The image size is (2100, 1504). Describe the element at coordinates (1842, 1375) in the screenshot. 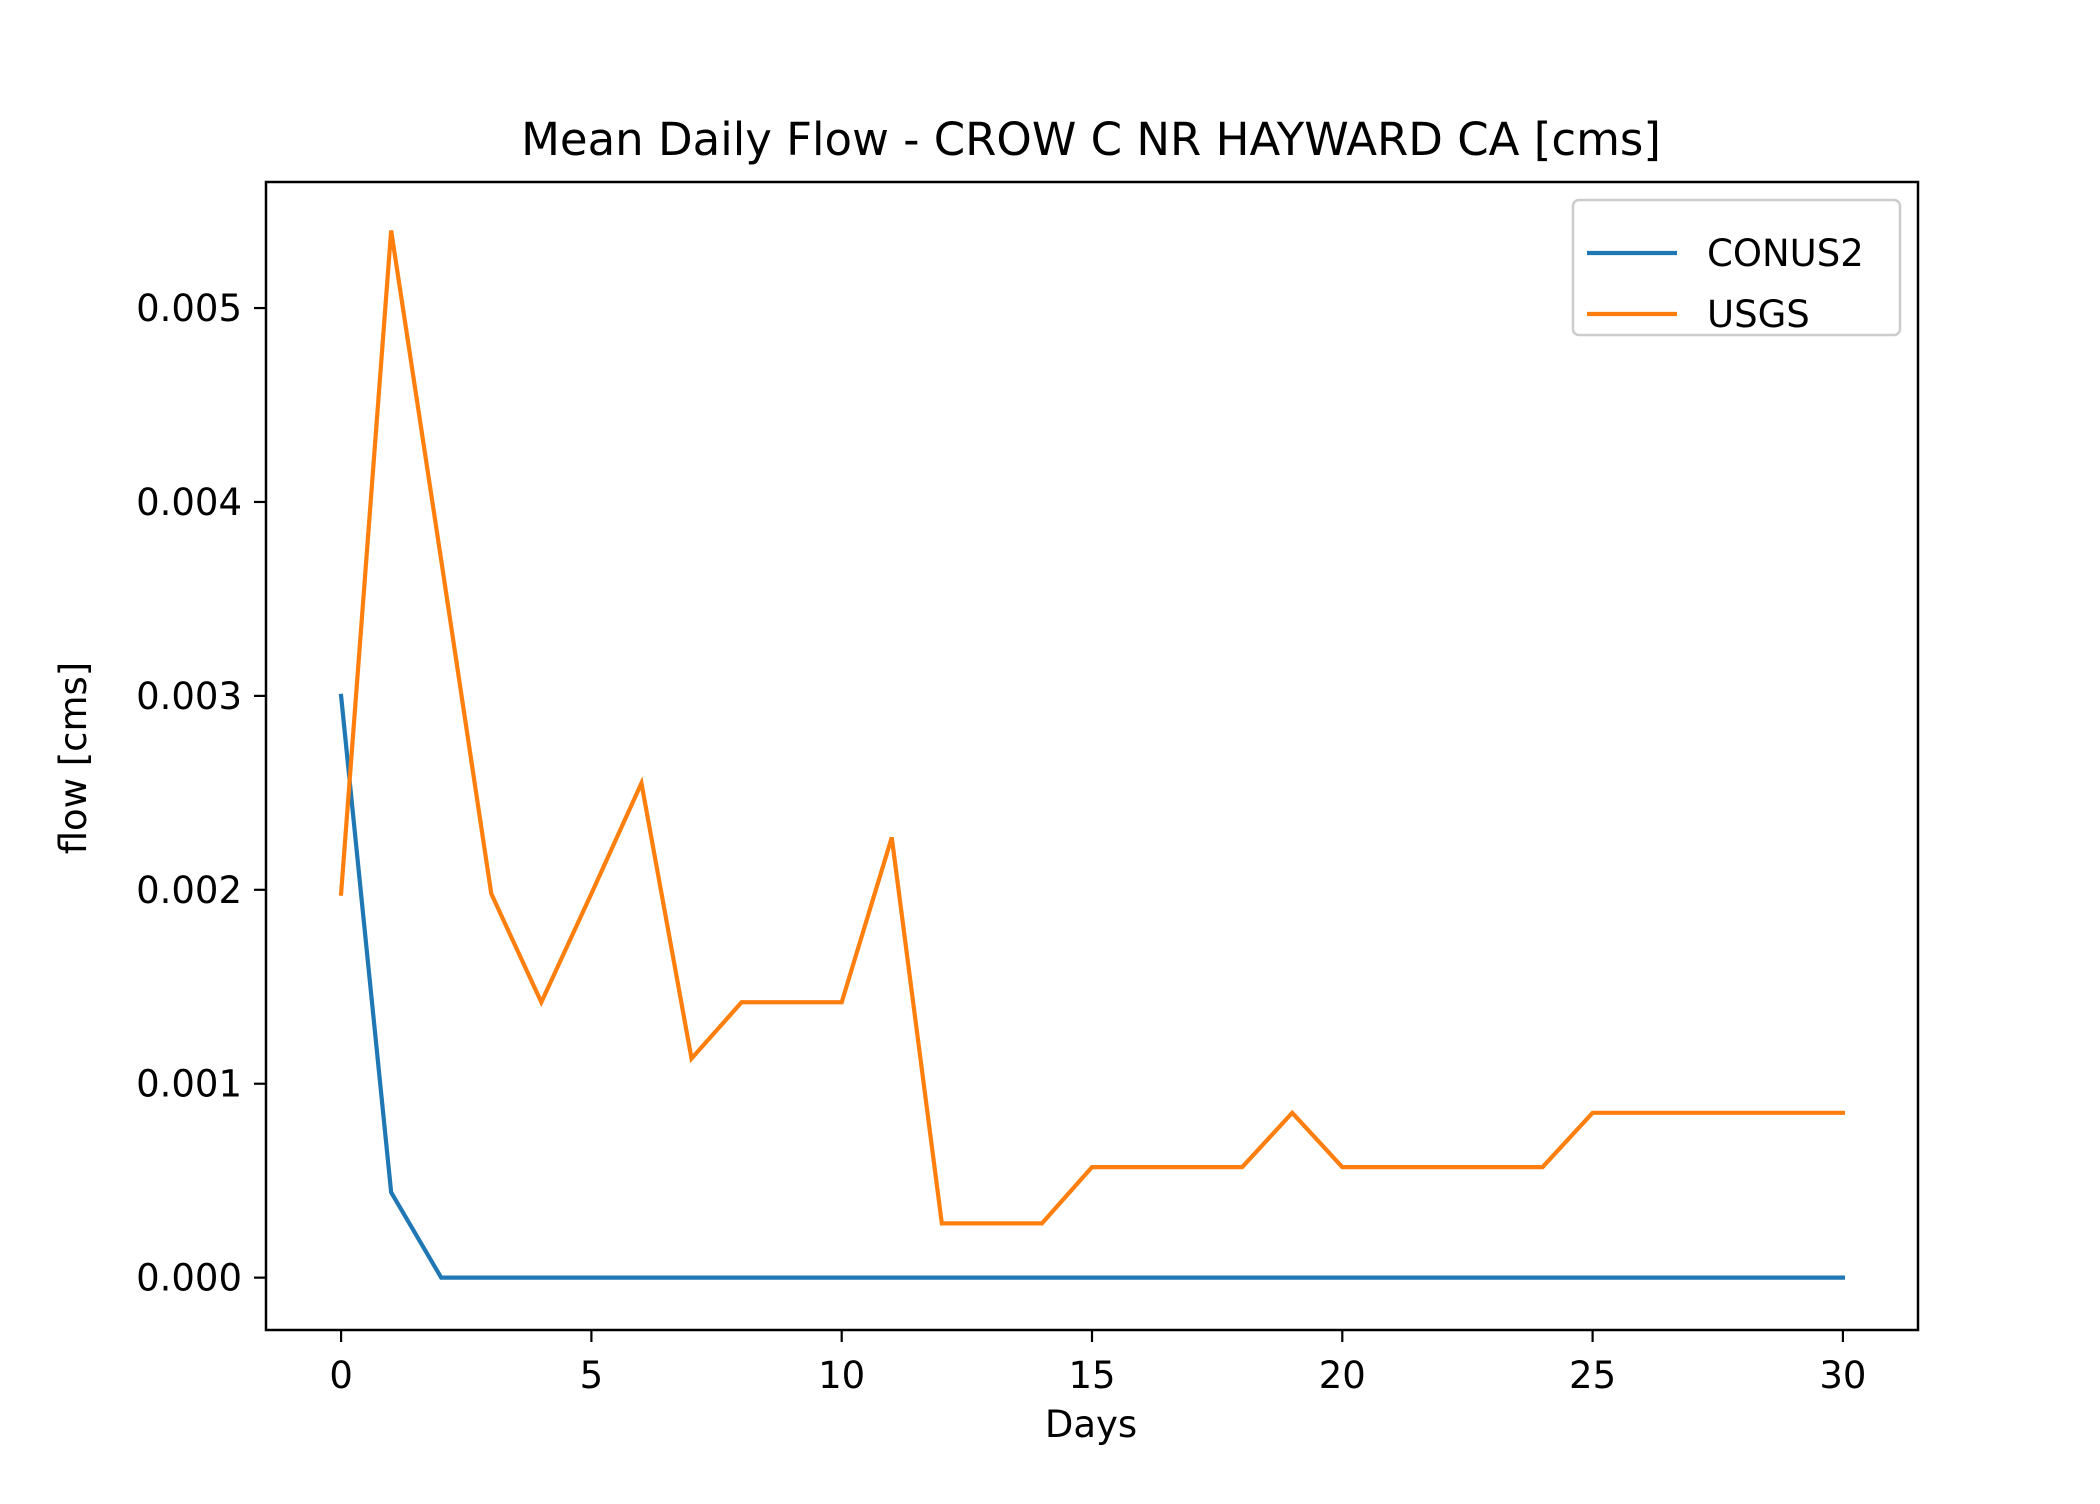

I see `x-tick-label: 30` at that location.